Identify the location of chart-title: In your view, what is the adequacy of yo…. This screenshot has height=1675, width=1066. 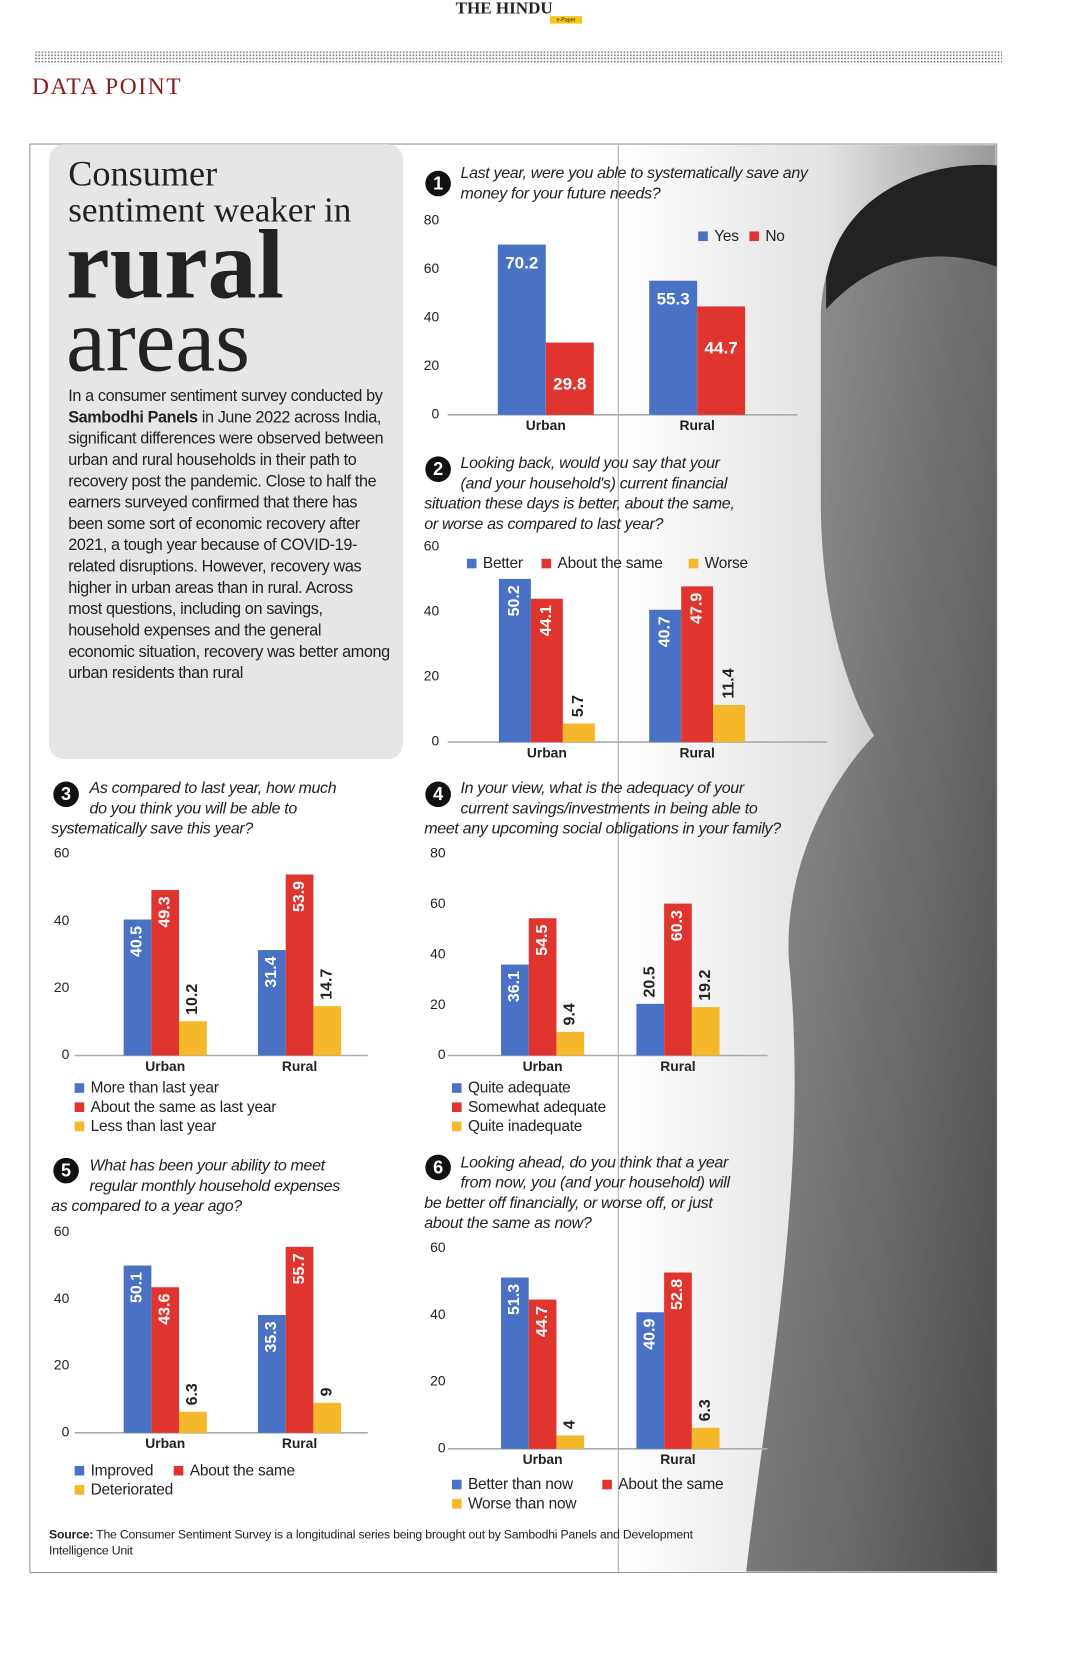
(603, 788).